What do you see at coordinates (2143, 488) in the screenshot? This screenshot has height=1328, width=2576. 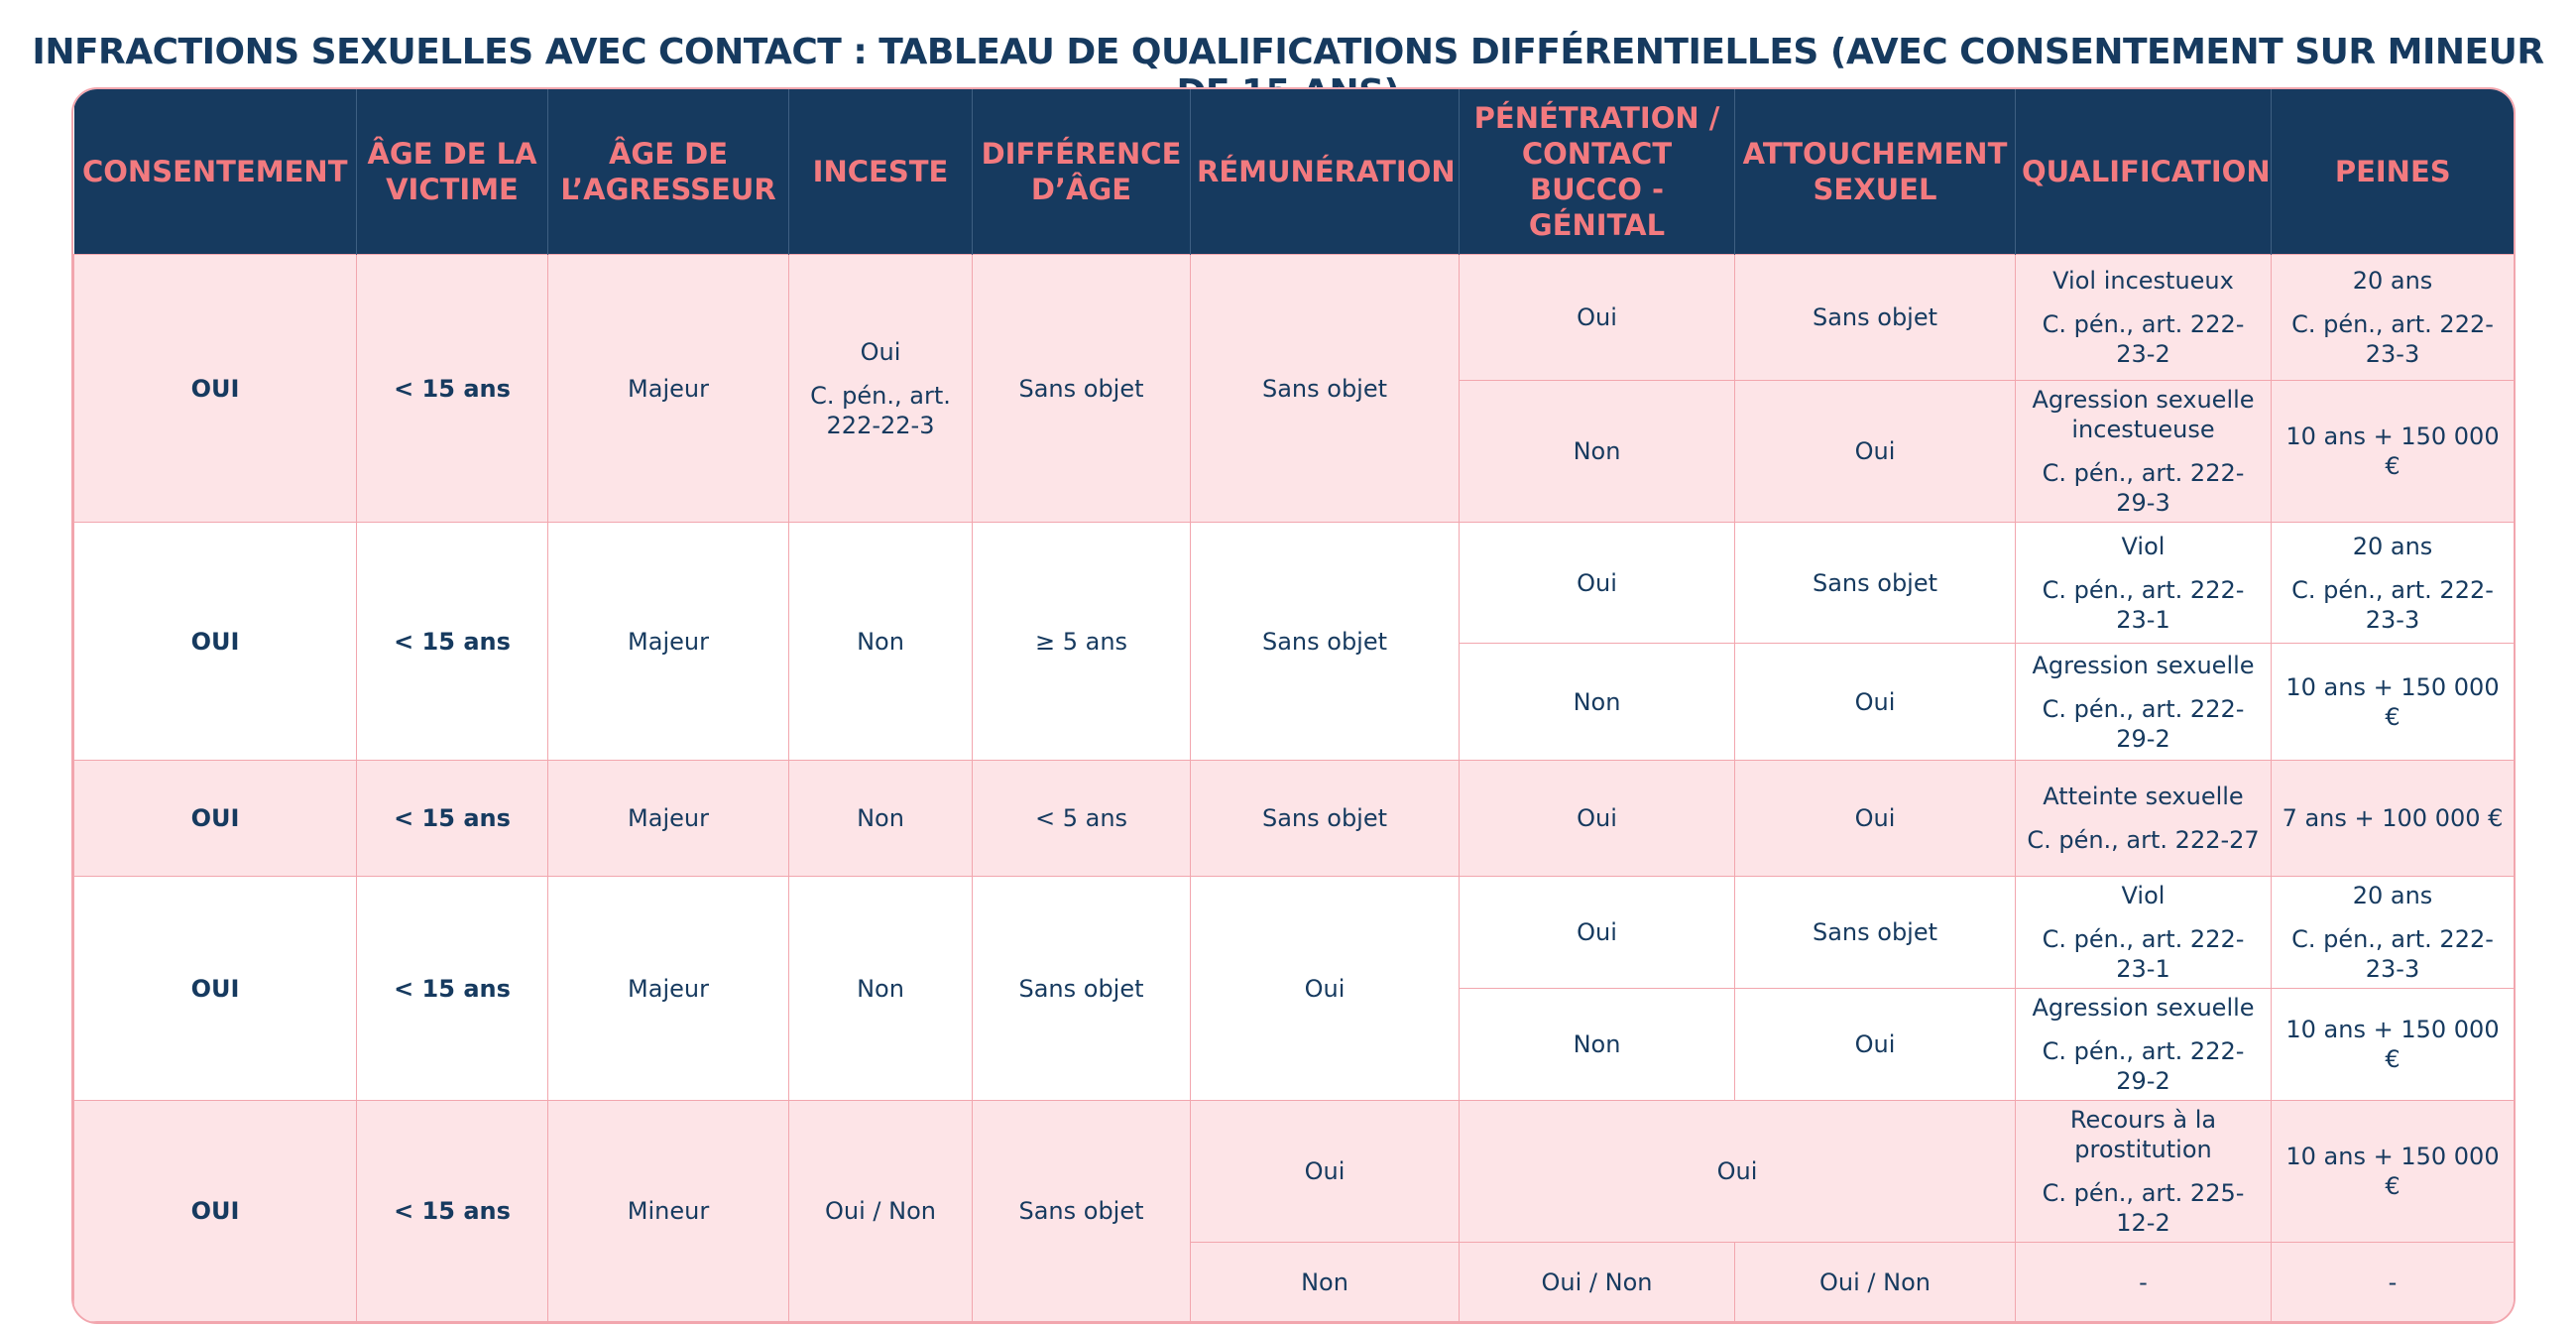 I see `cell-line: C. pén., art. 222-29-3` at bounding box center [2143, 488].